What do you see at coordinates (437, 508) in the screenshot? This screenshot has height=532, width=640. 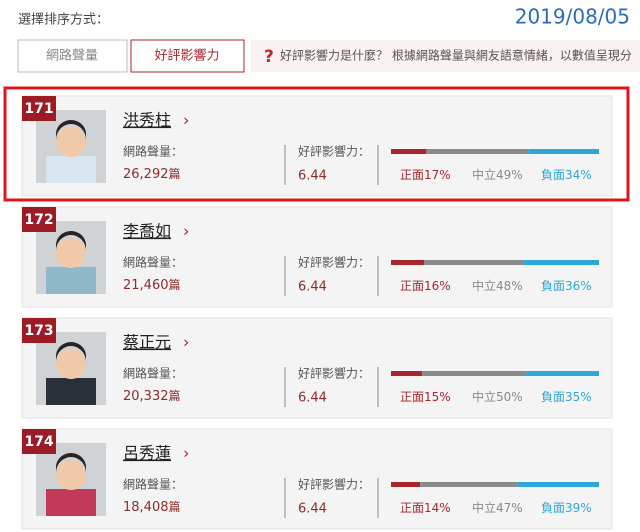 I see `sentiment-value: 14%` at bounding box center [437, 508].